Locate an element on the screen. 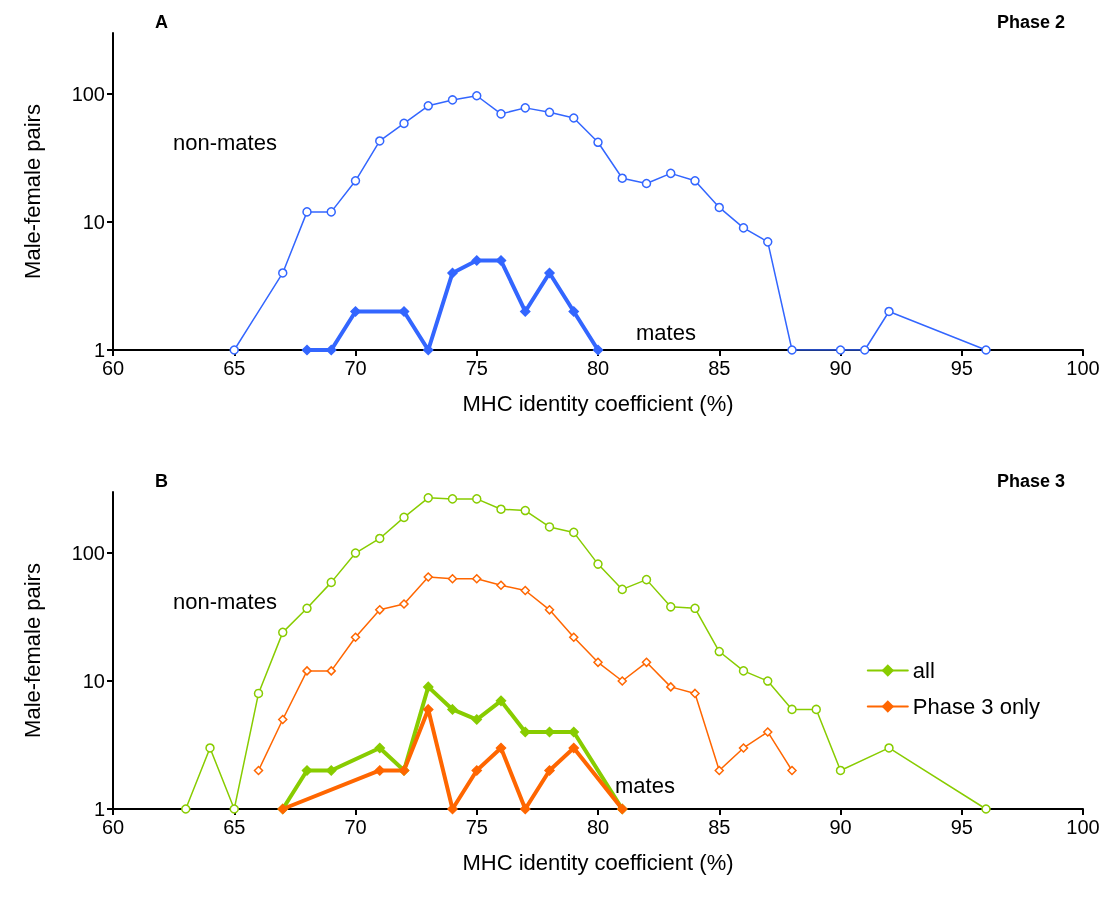 Image resolution: width=1105 pixels, height=918 pixels. legend-label: all is located at coordinates (923, 670).